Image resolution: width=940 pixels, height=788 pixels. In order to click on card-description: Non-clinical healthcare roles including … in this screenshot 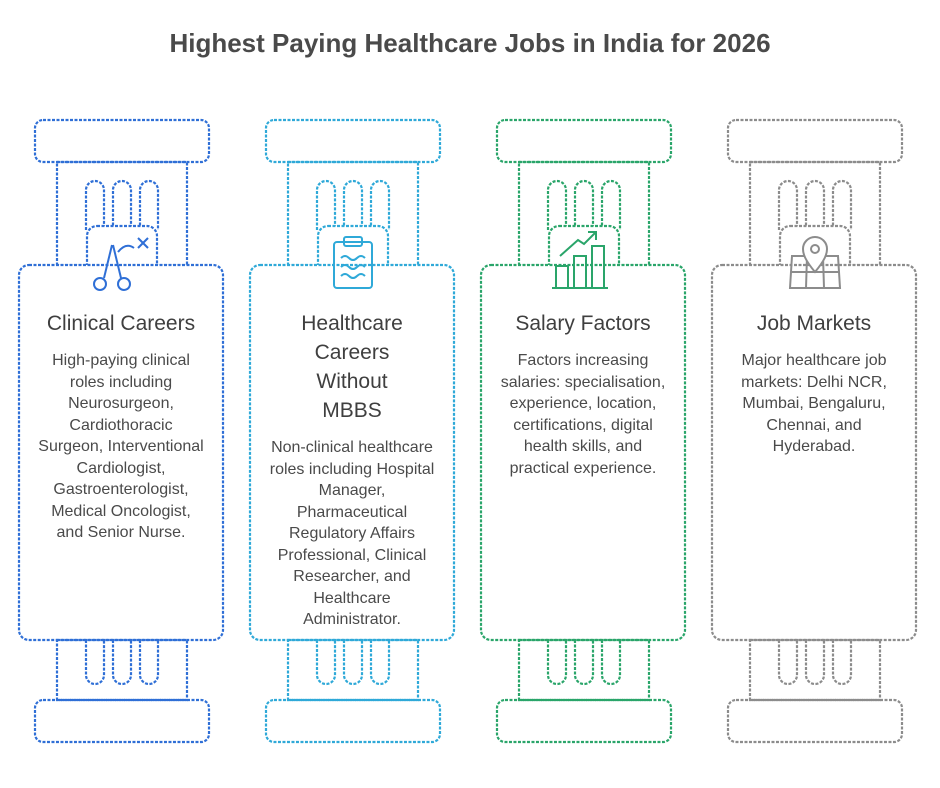, I will do `click(352, 533)`.